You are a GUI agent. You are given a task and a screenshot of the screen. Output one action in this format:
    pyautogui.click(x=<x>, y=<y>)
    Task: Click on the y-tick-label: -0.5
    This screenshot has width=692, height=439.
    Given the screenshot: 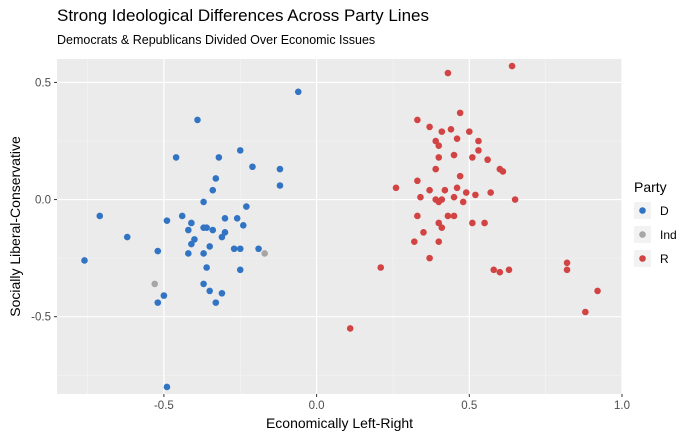 What is the action you would take?
    pyautogui.click(x=41, y=318)
    